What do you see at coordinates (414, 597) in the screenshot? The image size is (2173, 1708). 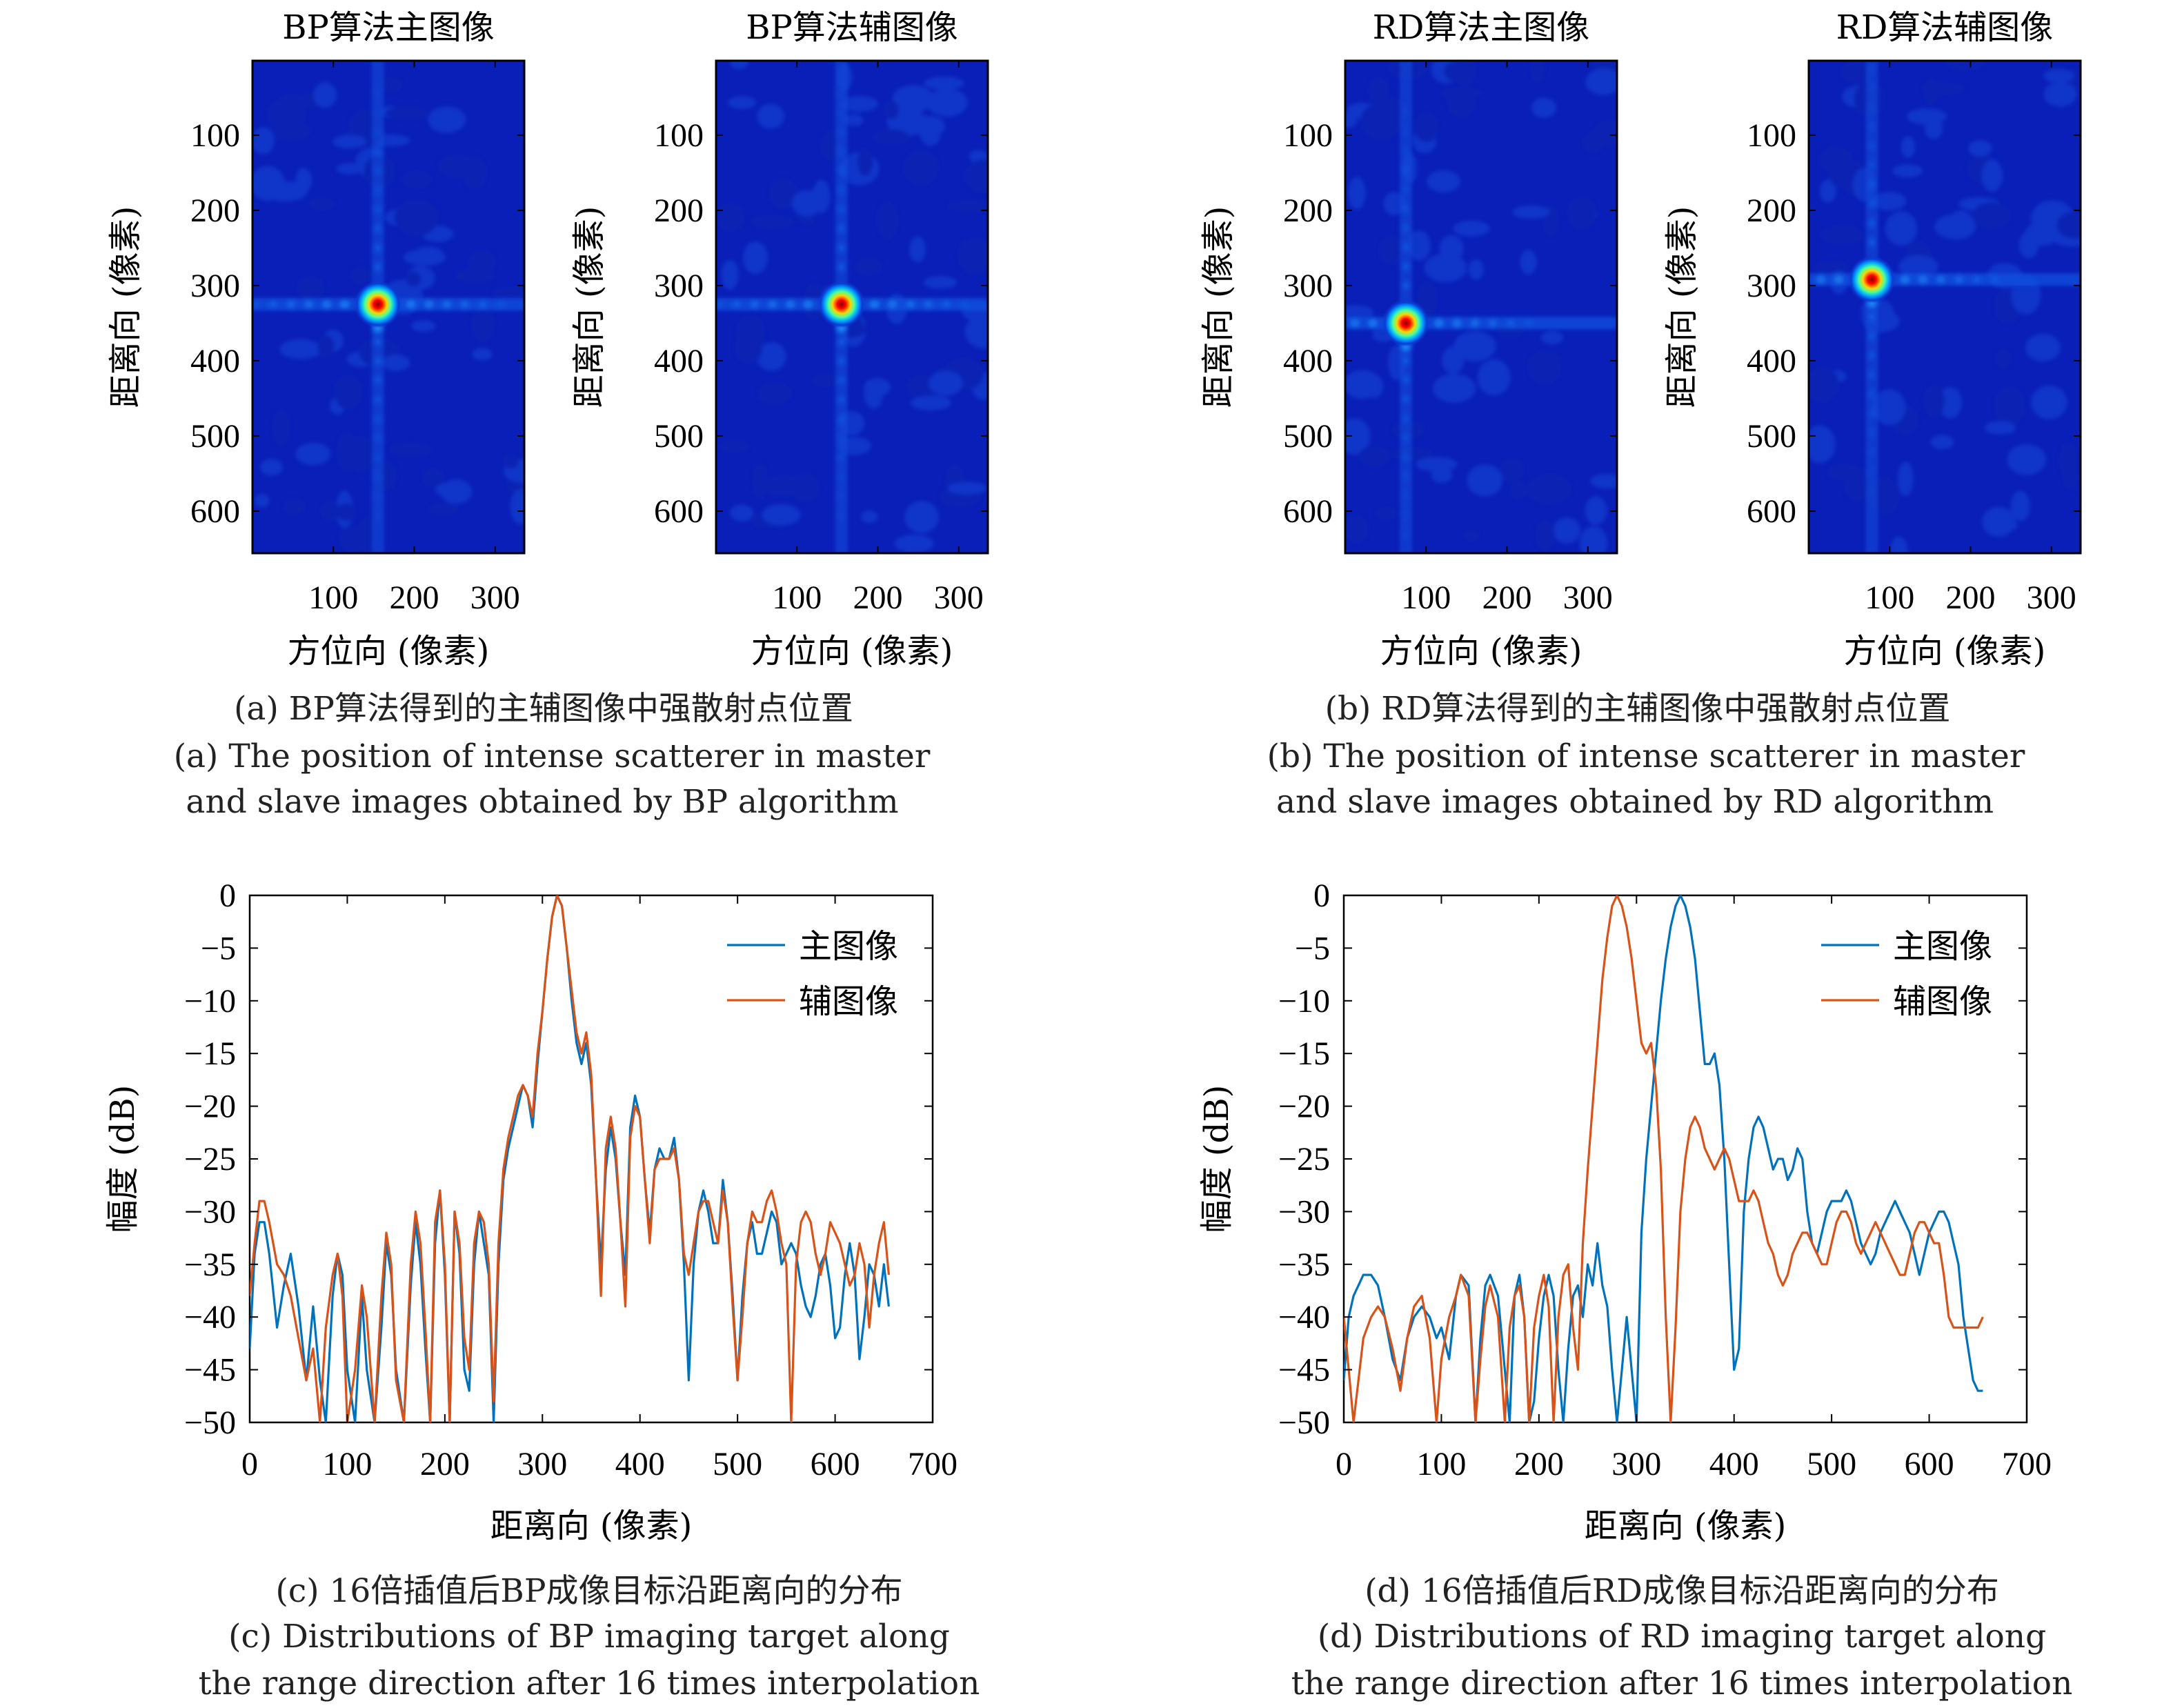 I see `x-tick-label: 200` at bounding box center [414, 597].